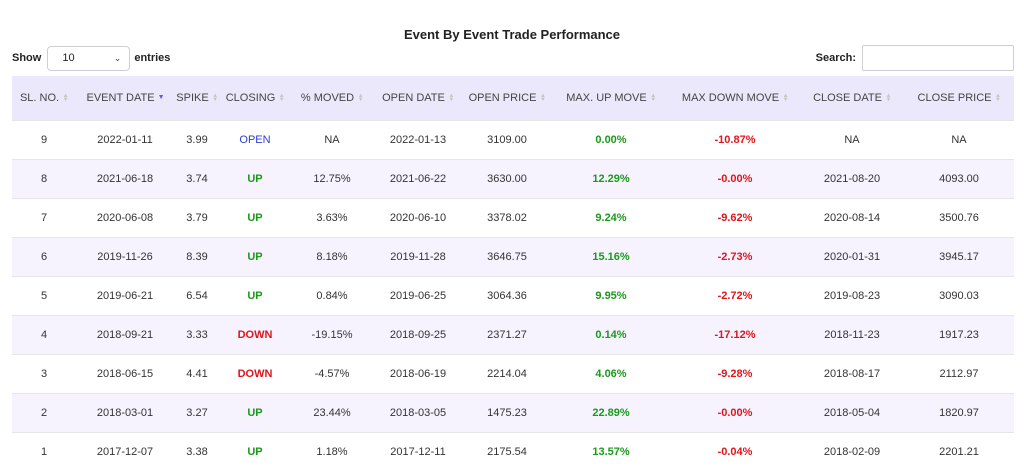  Describe the element at coordinates (418, 412) in the screenshot. I see `table-cell: 2018-03-05` at that location.